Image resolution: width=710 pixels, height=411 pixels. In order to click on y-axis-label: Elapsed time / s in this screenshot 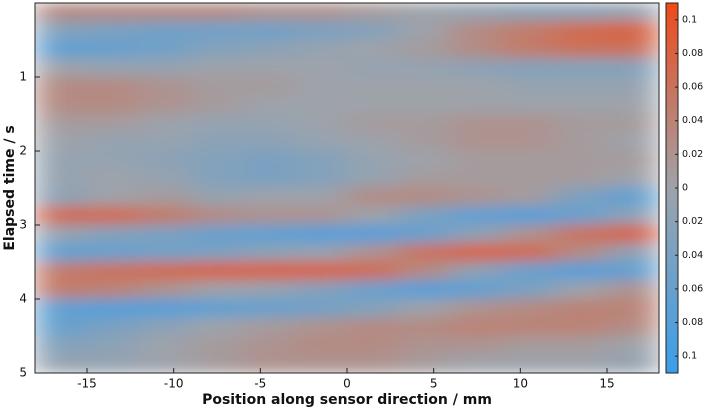, I will do `click(10, 187)`.